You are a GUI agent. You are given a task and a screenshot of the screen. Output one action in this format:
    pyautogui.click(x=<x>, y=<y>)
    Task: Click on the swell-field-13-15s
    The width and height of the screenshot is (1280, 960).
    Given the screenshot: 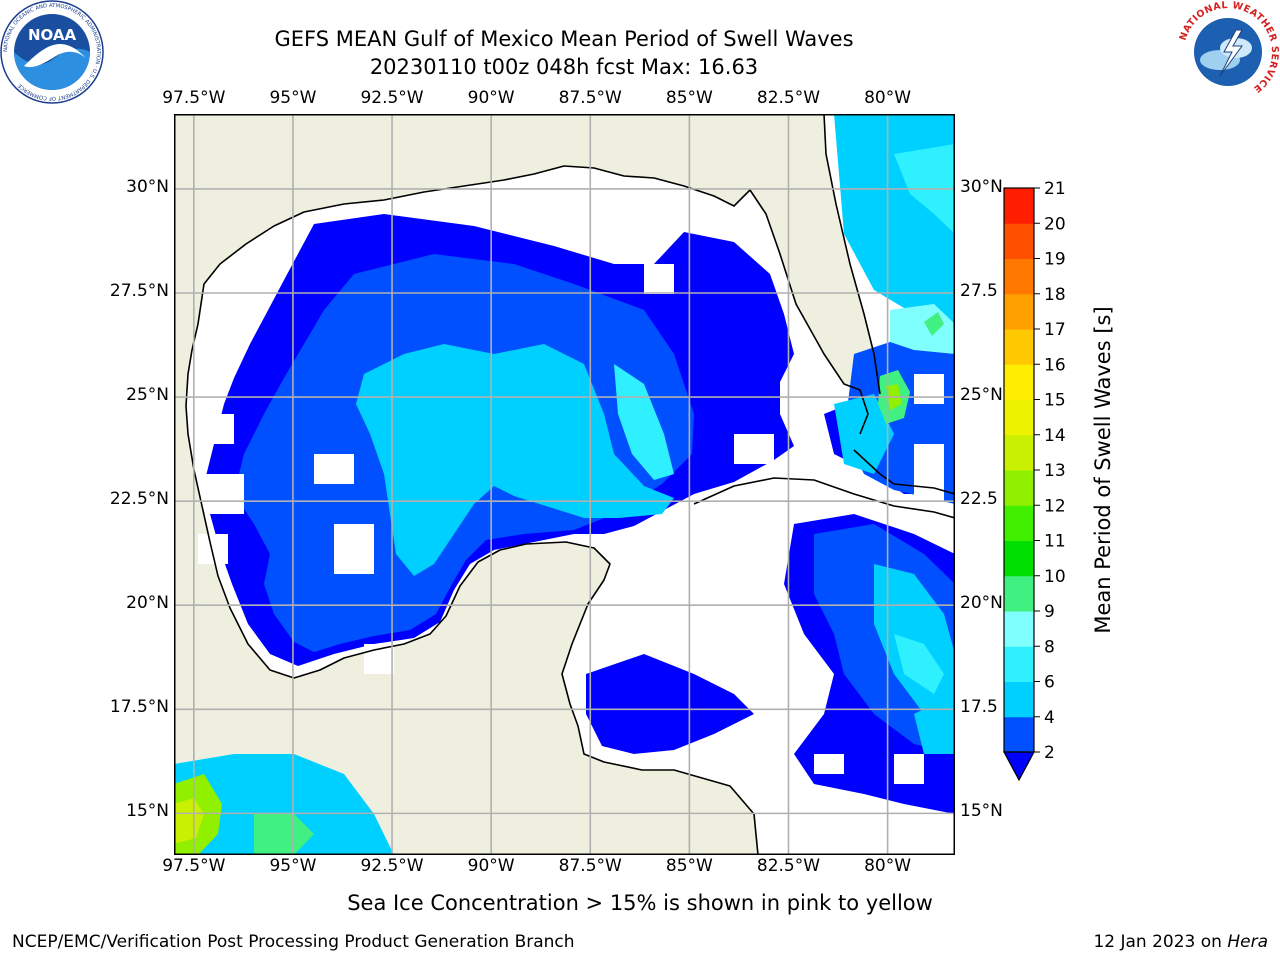 What is the action you would take?
    pyautogui.click(x=189, y=821)
    